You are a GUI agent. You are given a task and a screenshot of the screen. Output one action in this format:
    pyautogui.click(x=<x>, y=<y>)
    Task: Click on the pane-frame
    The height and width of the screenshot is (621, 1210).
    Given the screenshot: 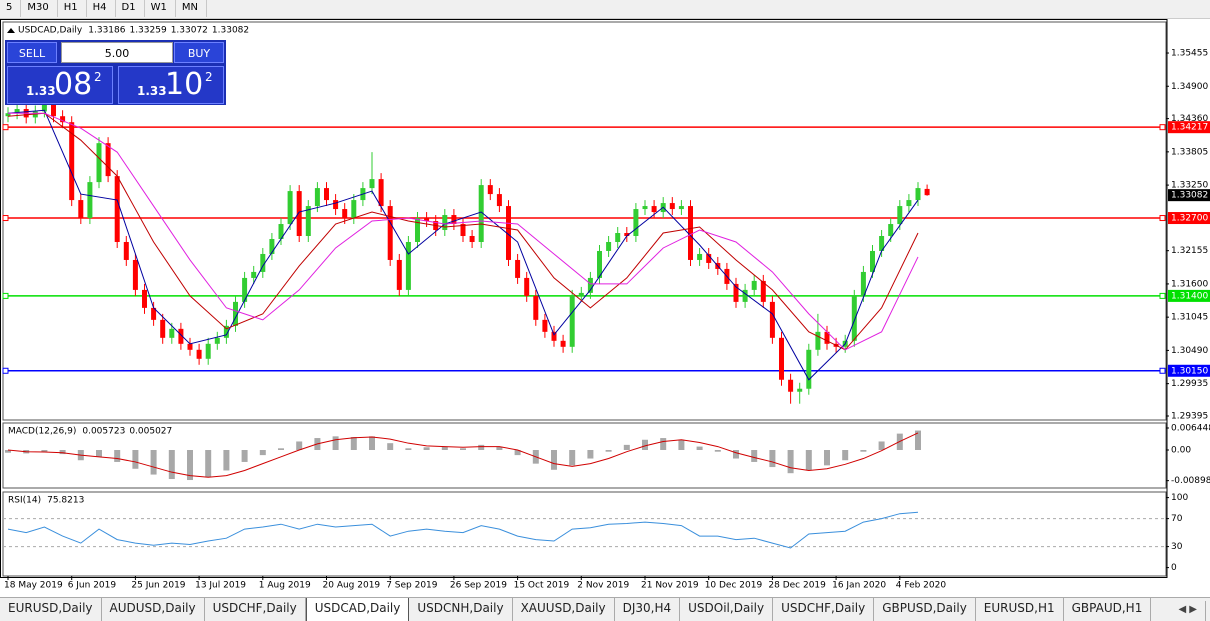 What is the action you would take?
    pyautogui.click(x=584, y=455)
    